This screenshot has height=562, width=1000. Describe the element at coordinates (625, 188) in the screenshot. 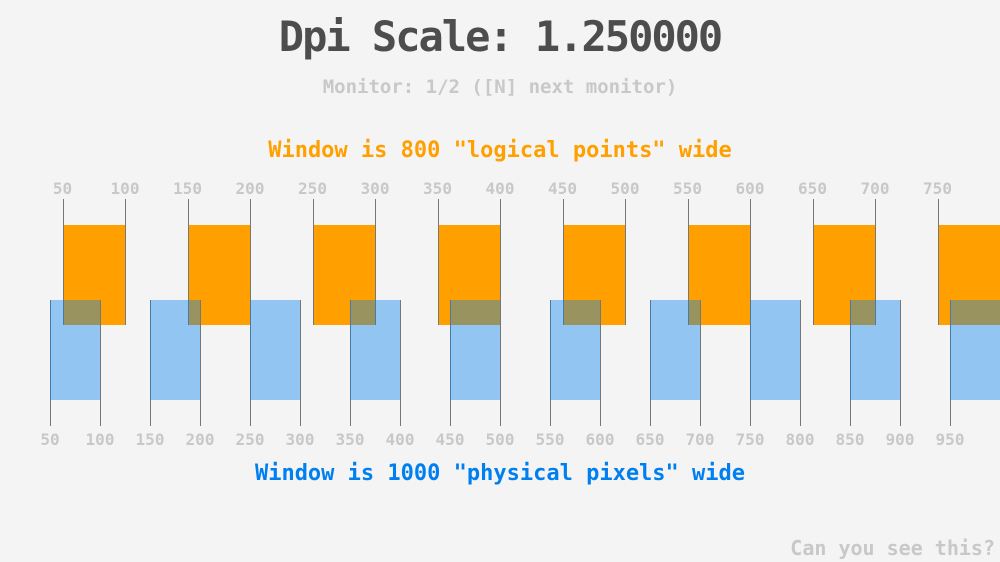

I see `logical-tick-label: 500` at that location.